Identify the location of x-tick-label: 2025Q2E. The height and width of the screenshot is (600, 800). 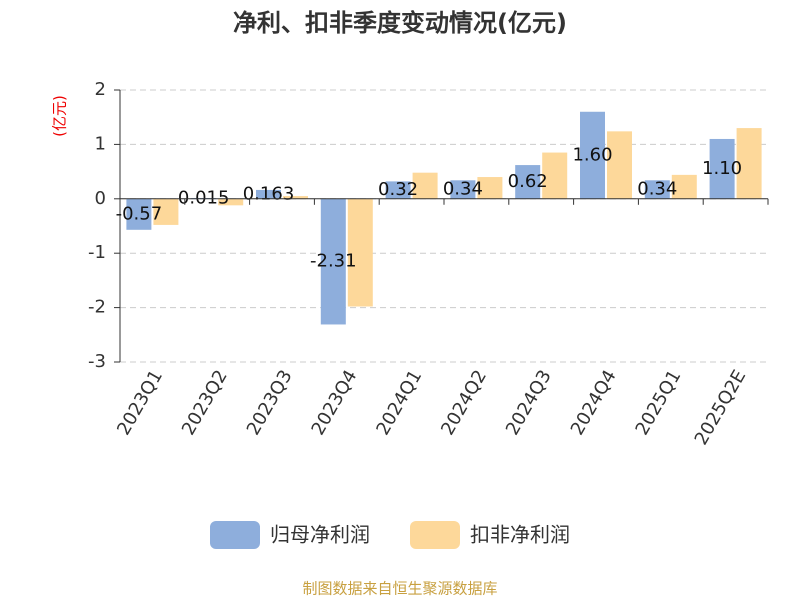
(721, 408).